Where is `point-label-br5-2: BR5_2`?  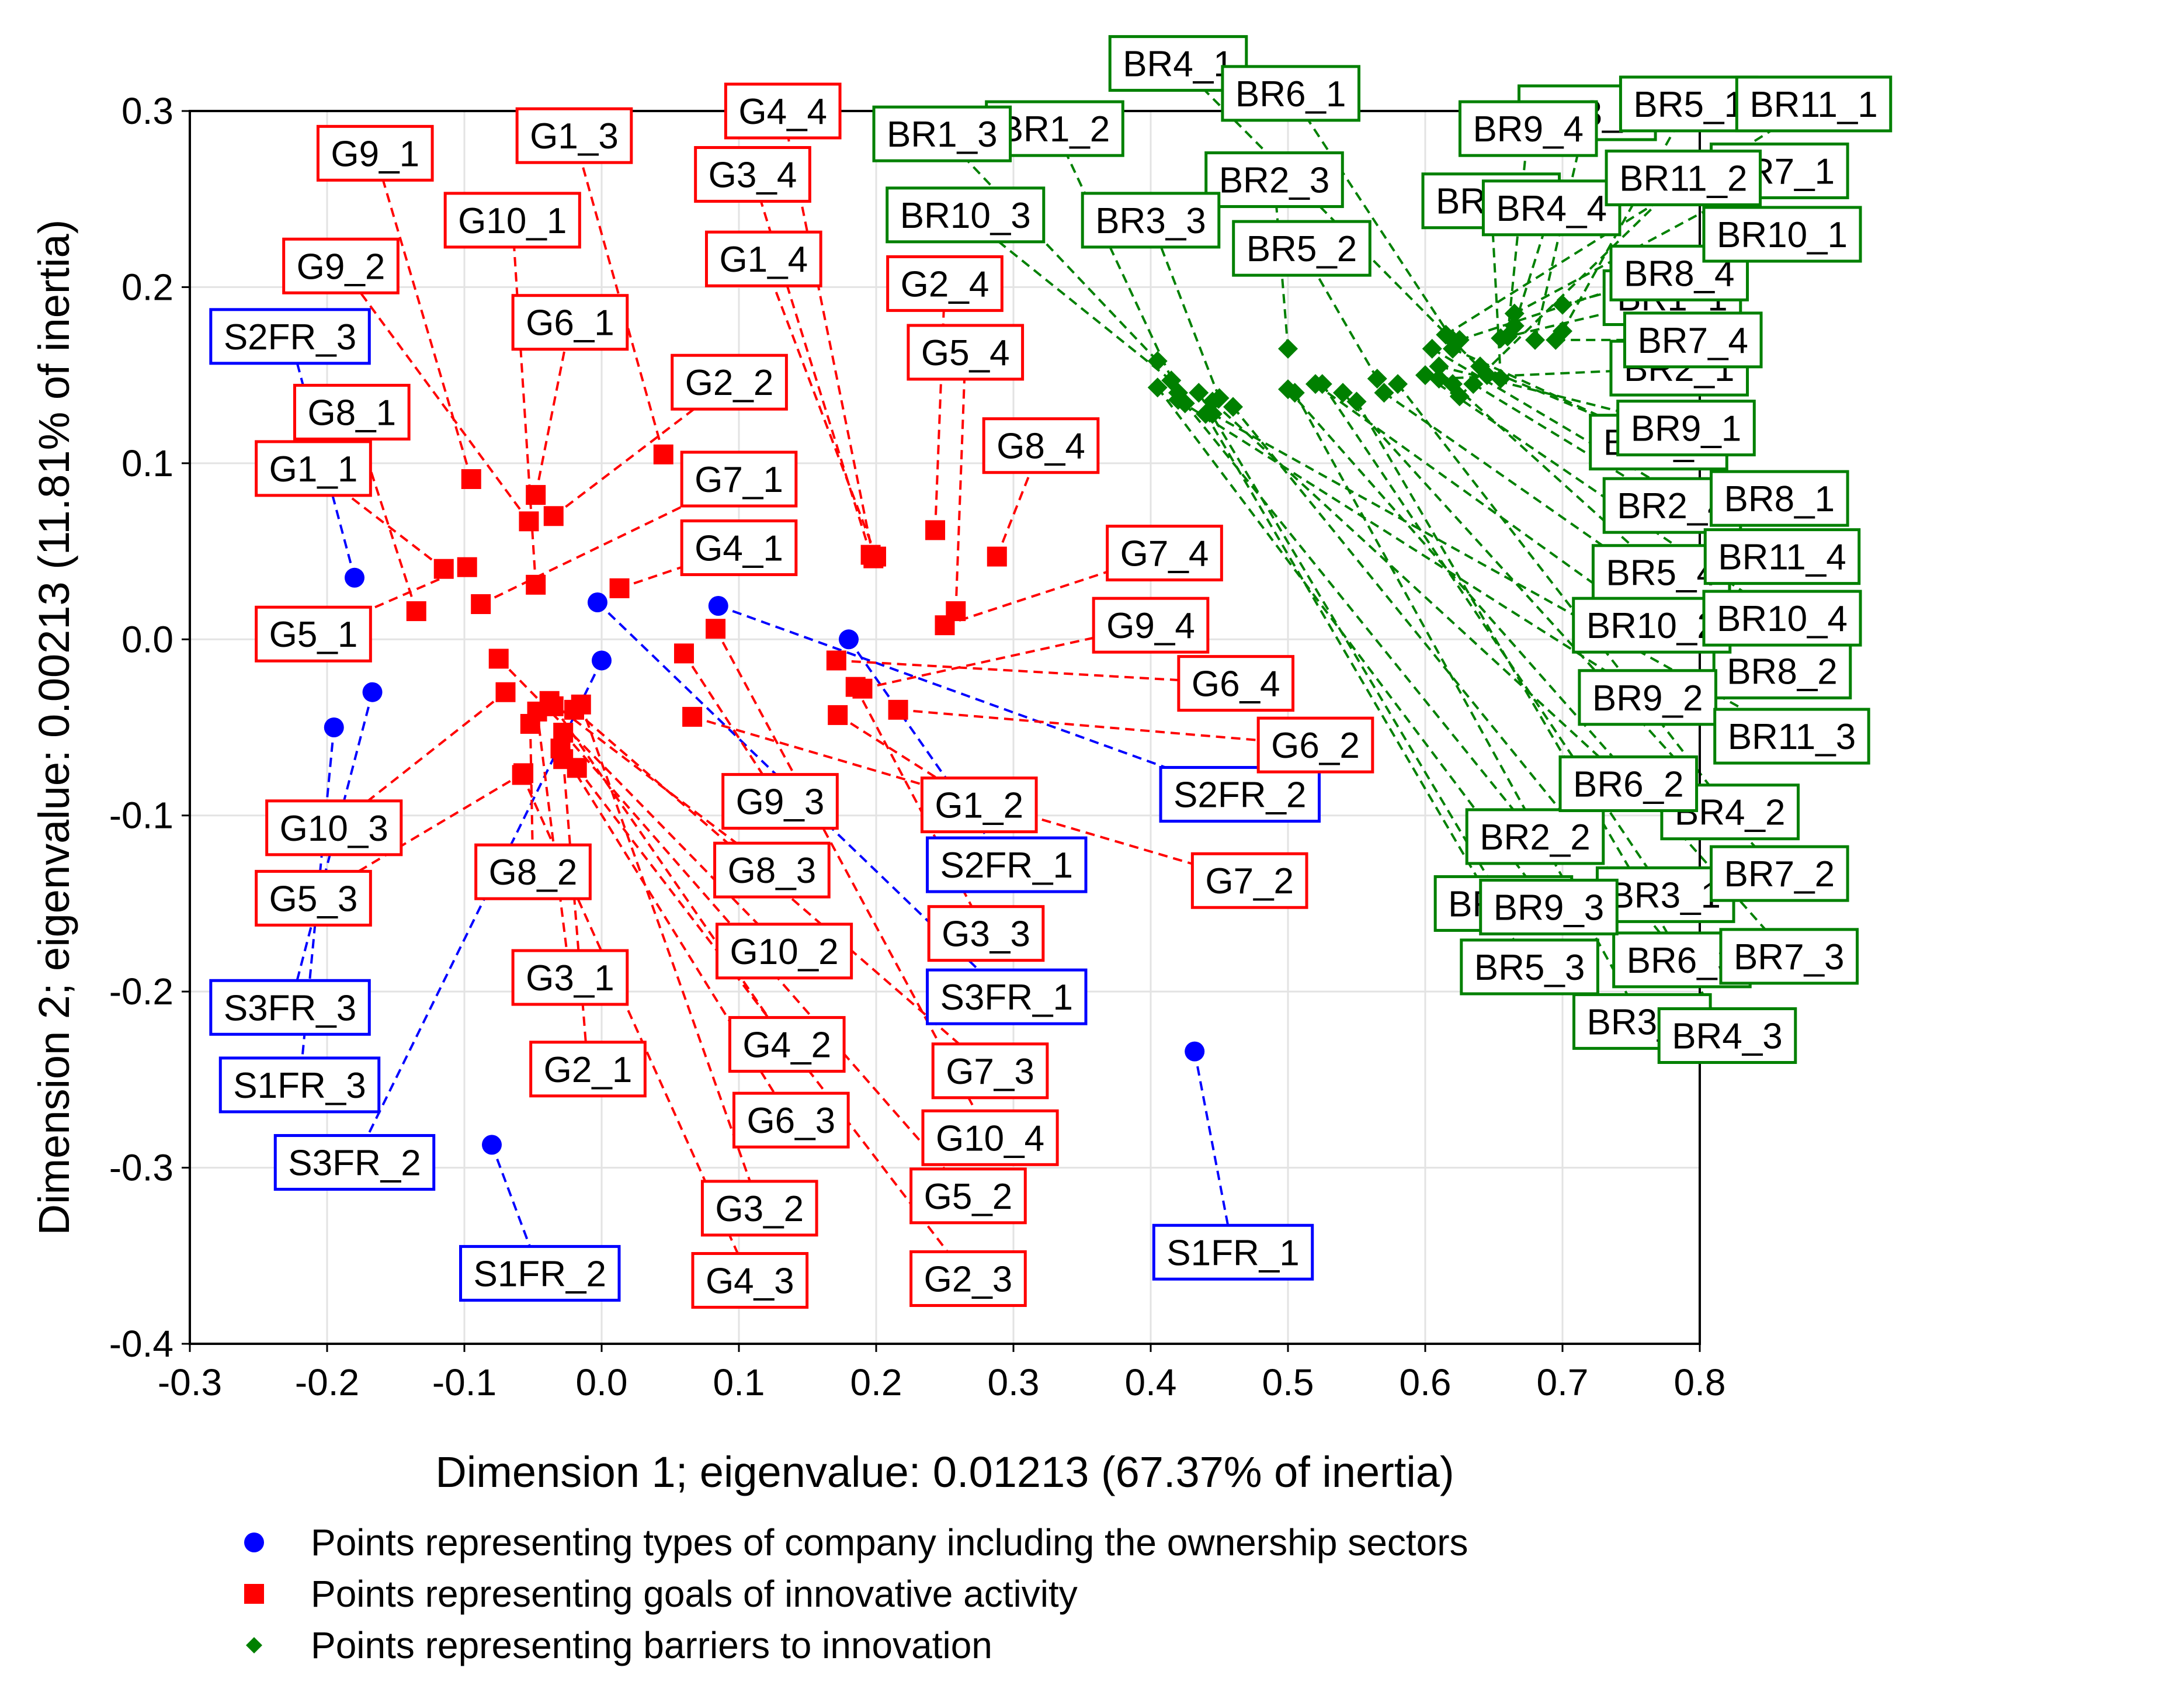 point-label-br5-2: BR5_2 is located at coordinates (1301, 248).